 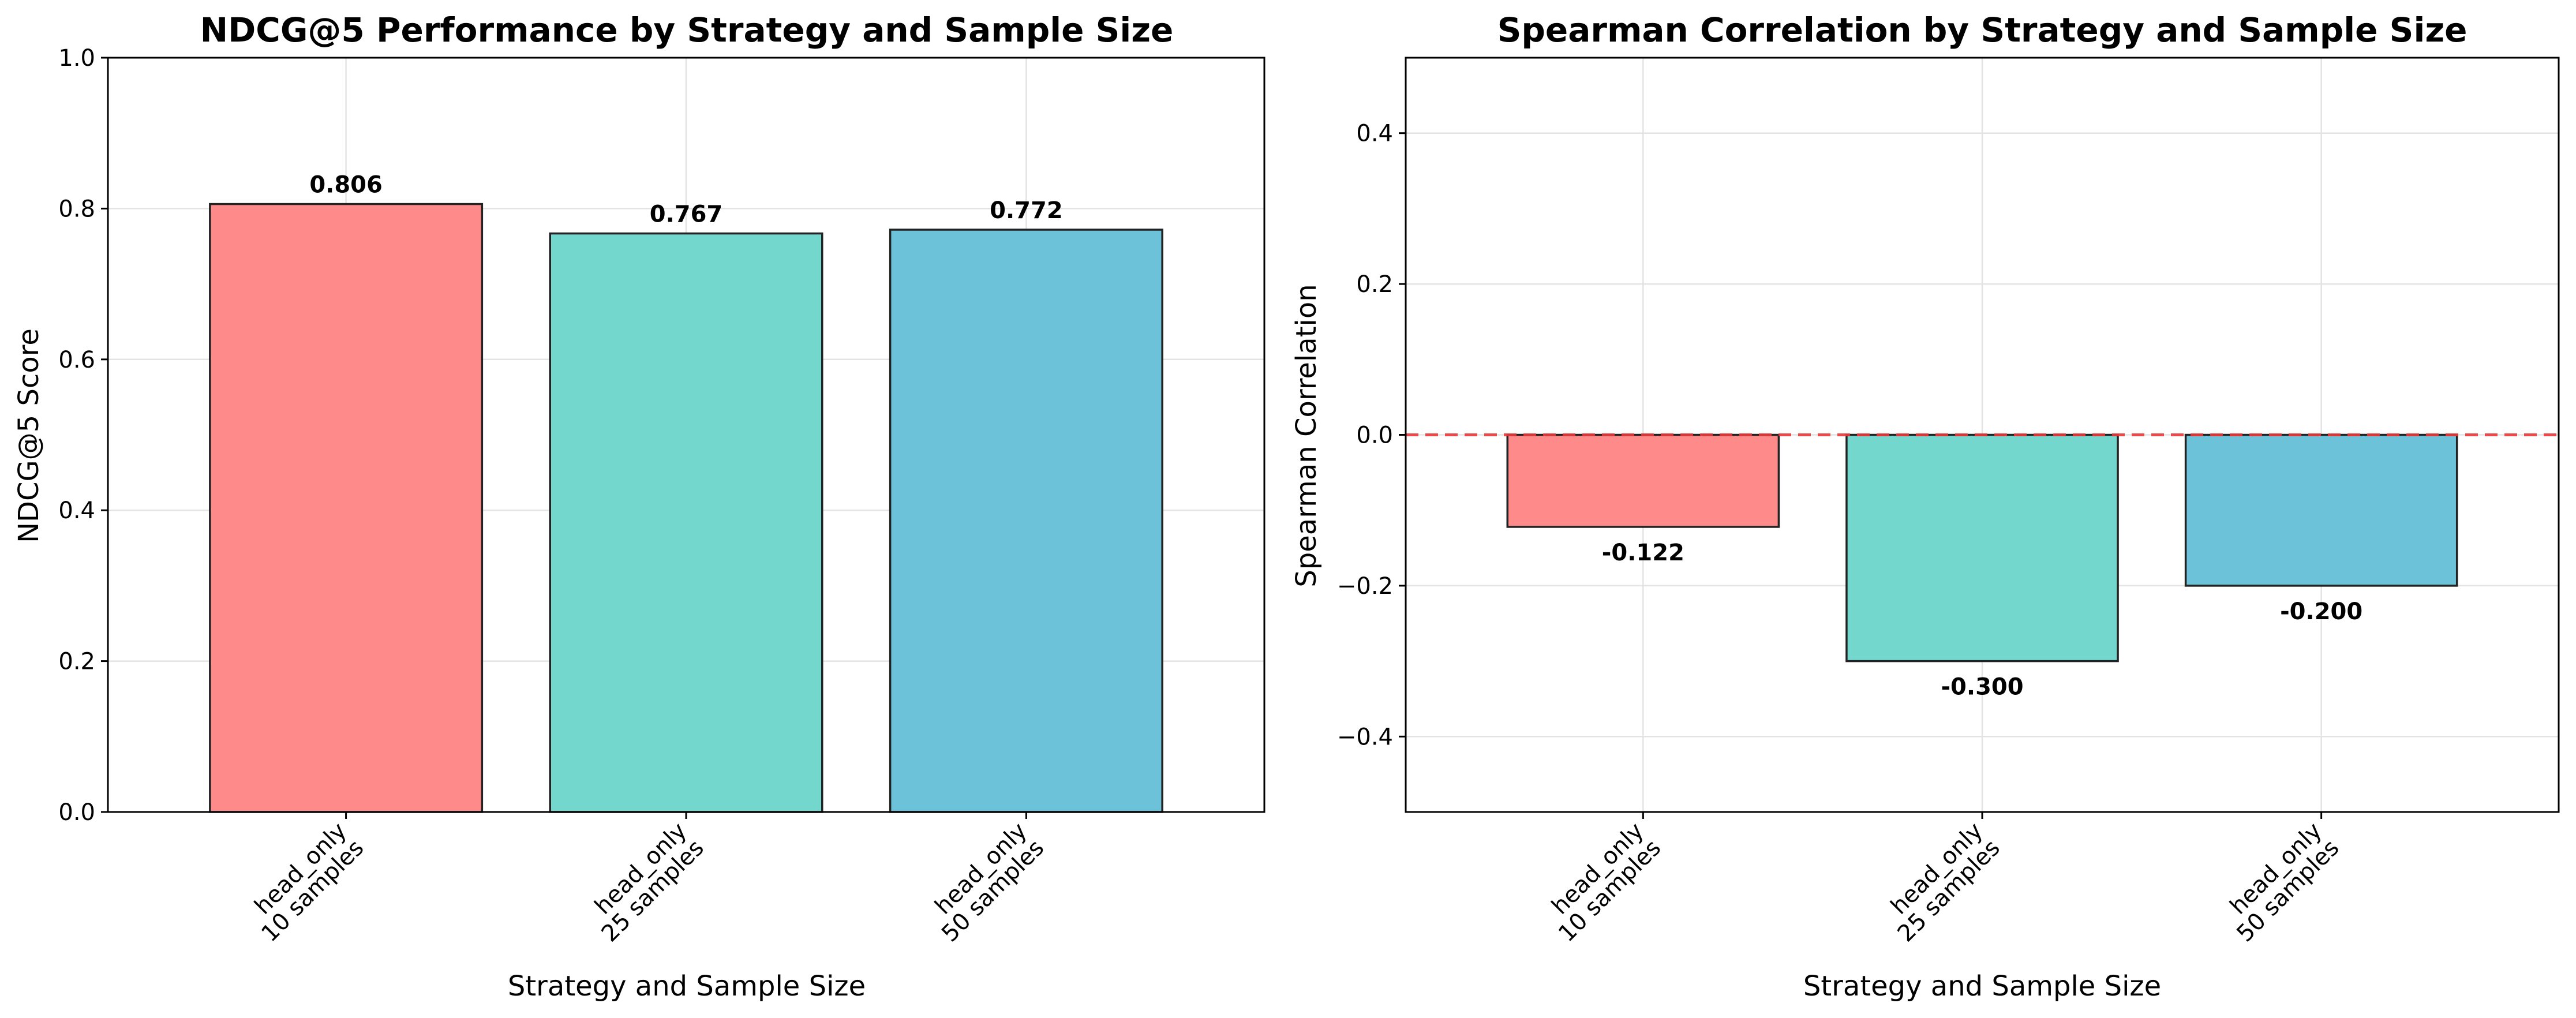 What do you see at coordinates (686, 214) in the screenshot?
I see `ndcg-bar-value-label: 0.767` at bounding box center [686, 214].